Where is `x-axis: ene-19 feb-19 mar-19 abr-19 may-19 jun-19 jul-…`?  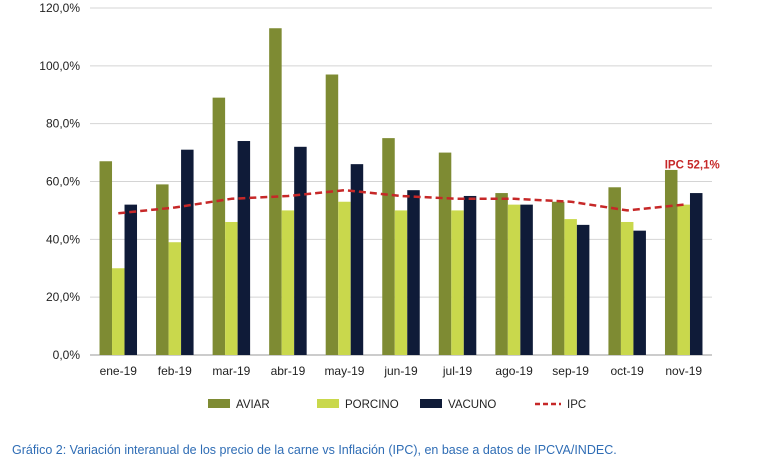 x-axis: ene-19 feb-19 mar-19 abr-19 may-19 jun-19 jul-… is located at coordinates (401, 371).